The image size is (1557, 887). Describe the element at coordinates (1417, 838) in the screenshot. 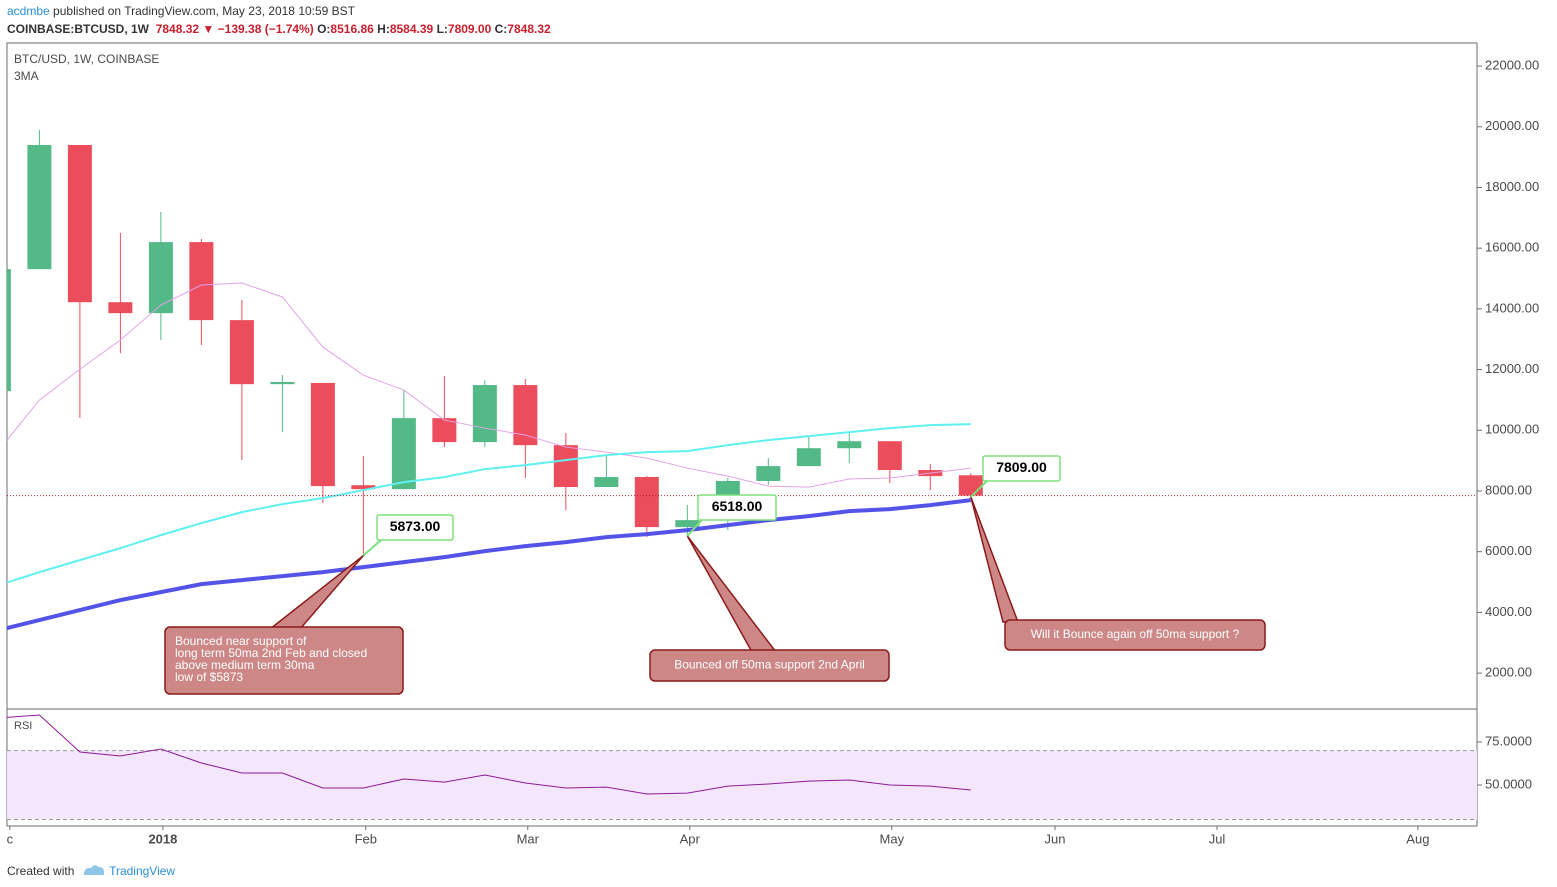

I see `x-tick-label: Aug` at that location.